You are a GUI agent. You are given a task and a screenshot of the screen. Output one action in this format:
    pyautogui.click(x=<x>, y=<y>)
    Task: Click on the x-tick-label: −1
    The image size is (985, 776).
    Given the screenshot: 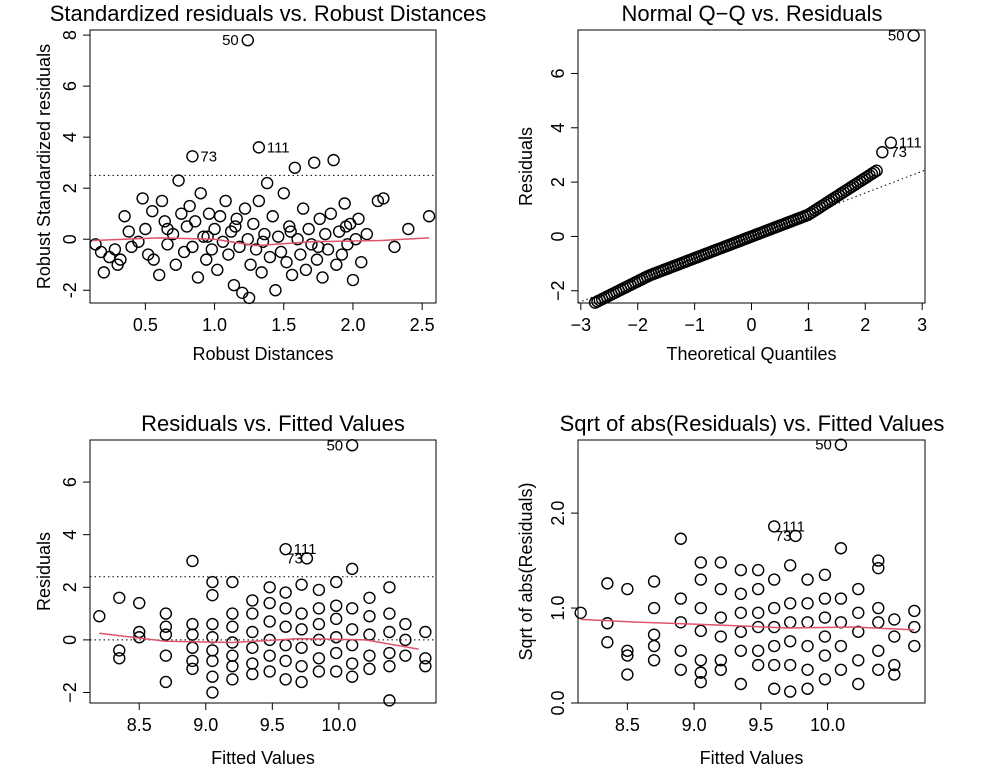 What is the action you would take?
    pyautogui.click(x=694, y=325)
    